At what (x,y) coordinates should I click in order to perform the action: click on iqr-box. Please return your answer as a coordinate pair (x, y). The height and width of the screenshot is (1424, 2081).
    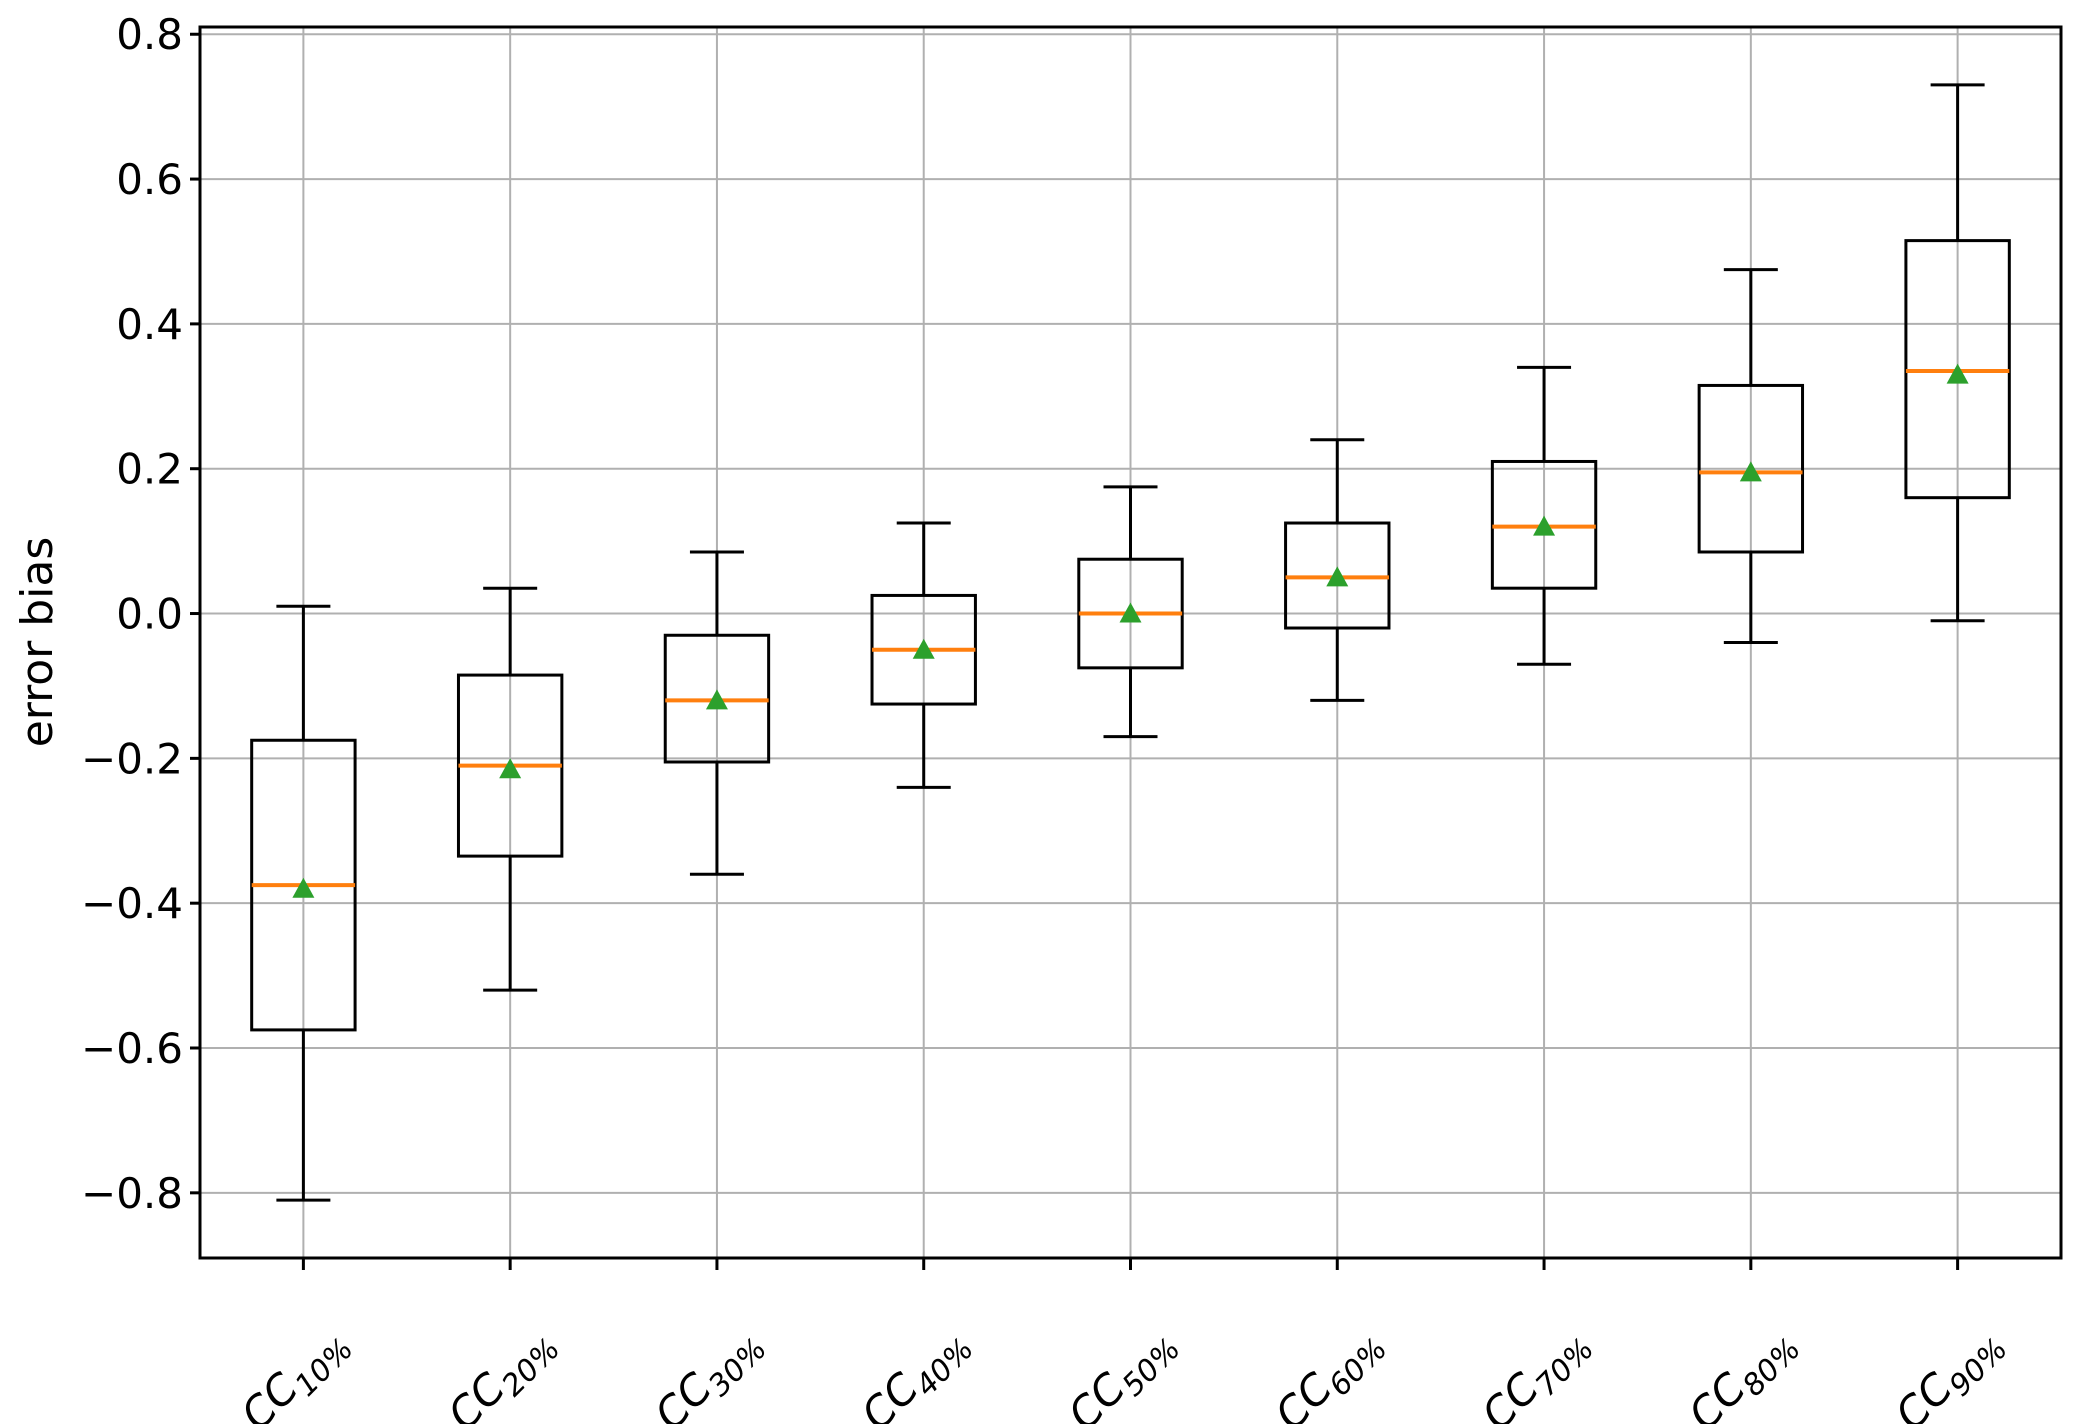
    Looking at the image, I should click on (1751, 468).